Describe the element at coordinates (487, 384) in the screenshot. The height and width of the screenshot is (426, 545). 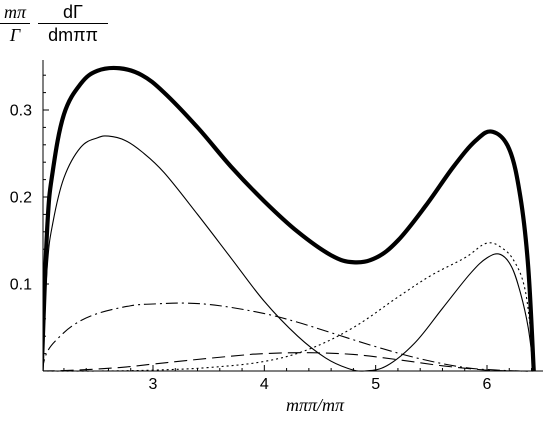
I see `x-tick-label: 6` at that location.